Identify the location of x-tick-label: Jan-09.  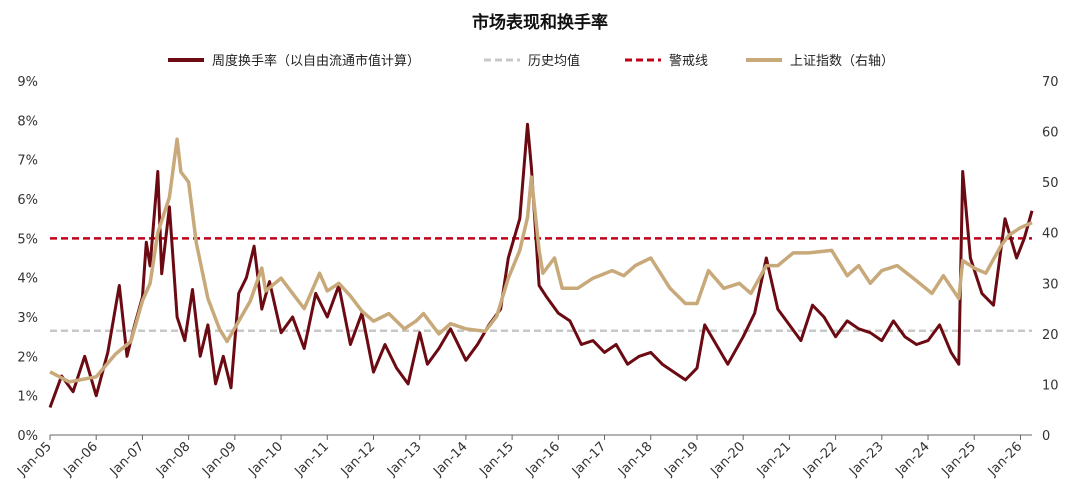
(219, 459).